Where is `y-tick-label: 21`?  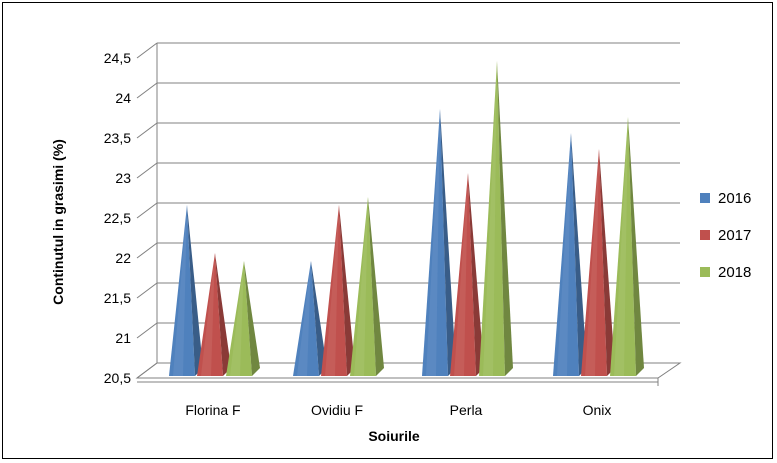
y-tick-label: 21 is located at coordinates (123, 338).